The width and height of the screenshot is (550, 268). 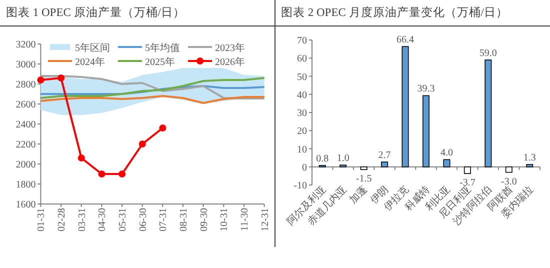 What do you see at coordinates (102, 220) in the screenshot?
I see `x-tick-label: 04-30` at bounding box center [102, 220].